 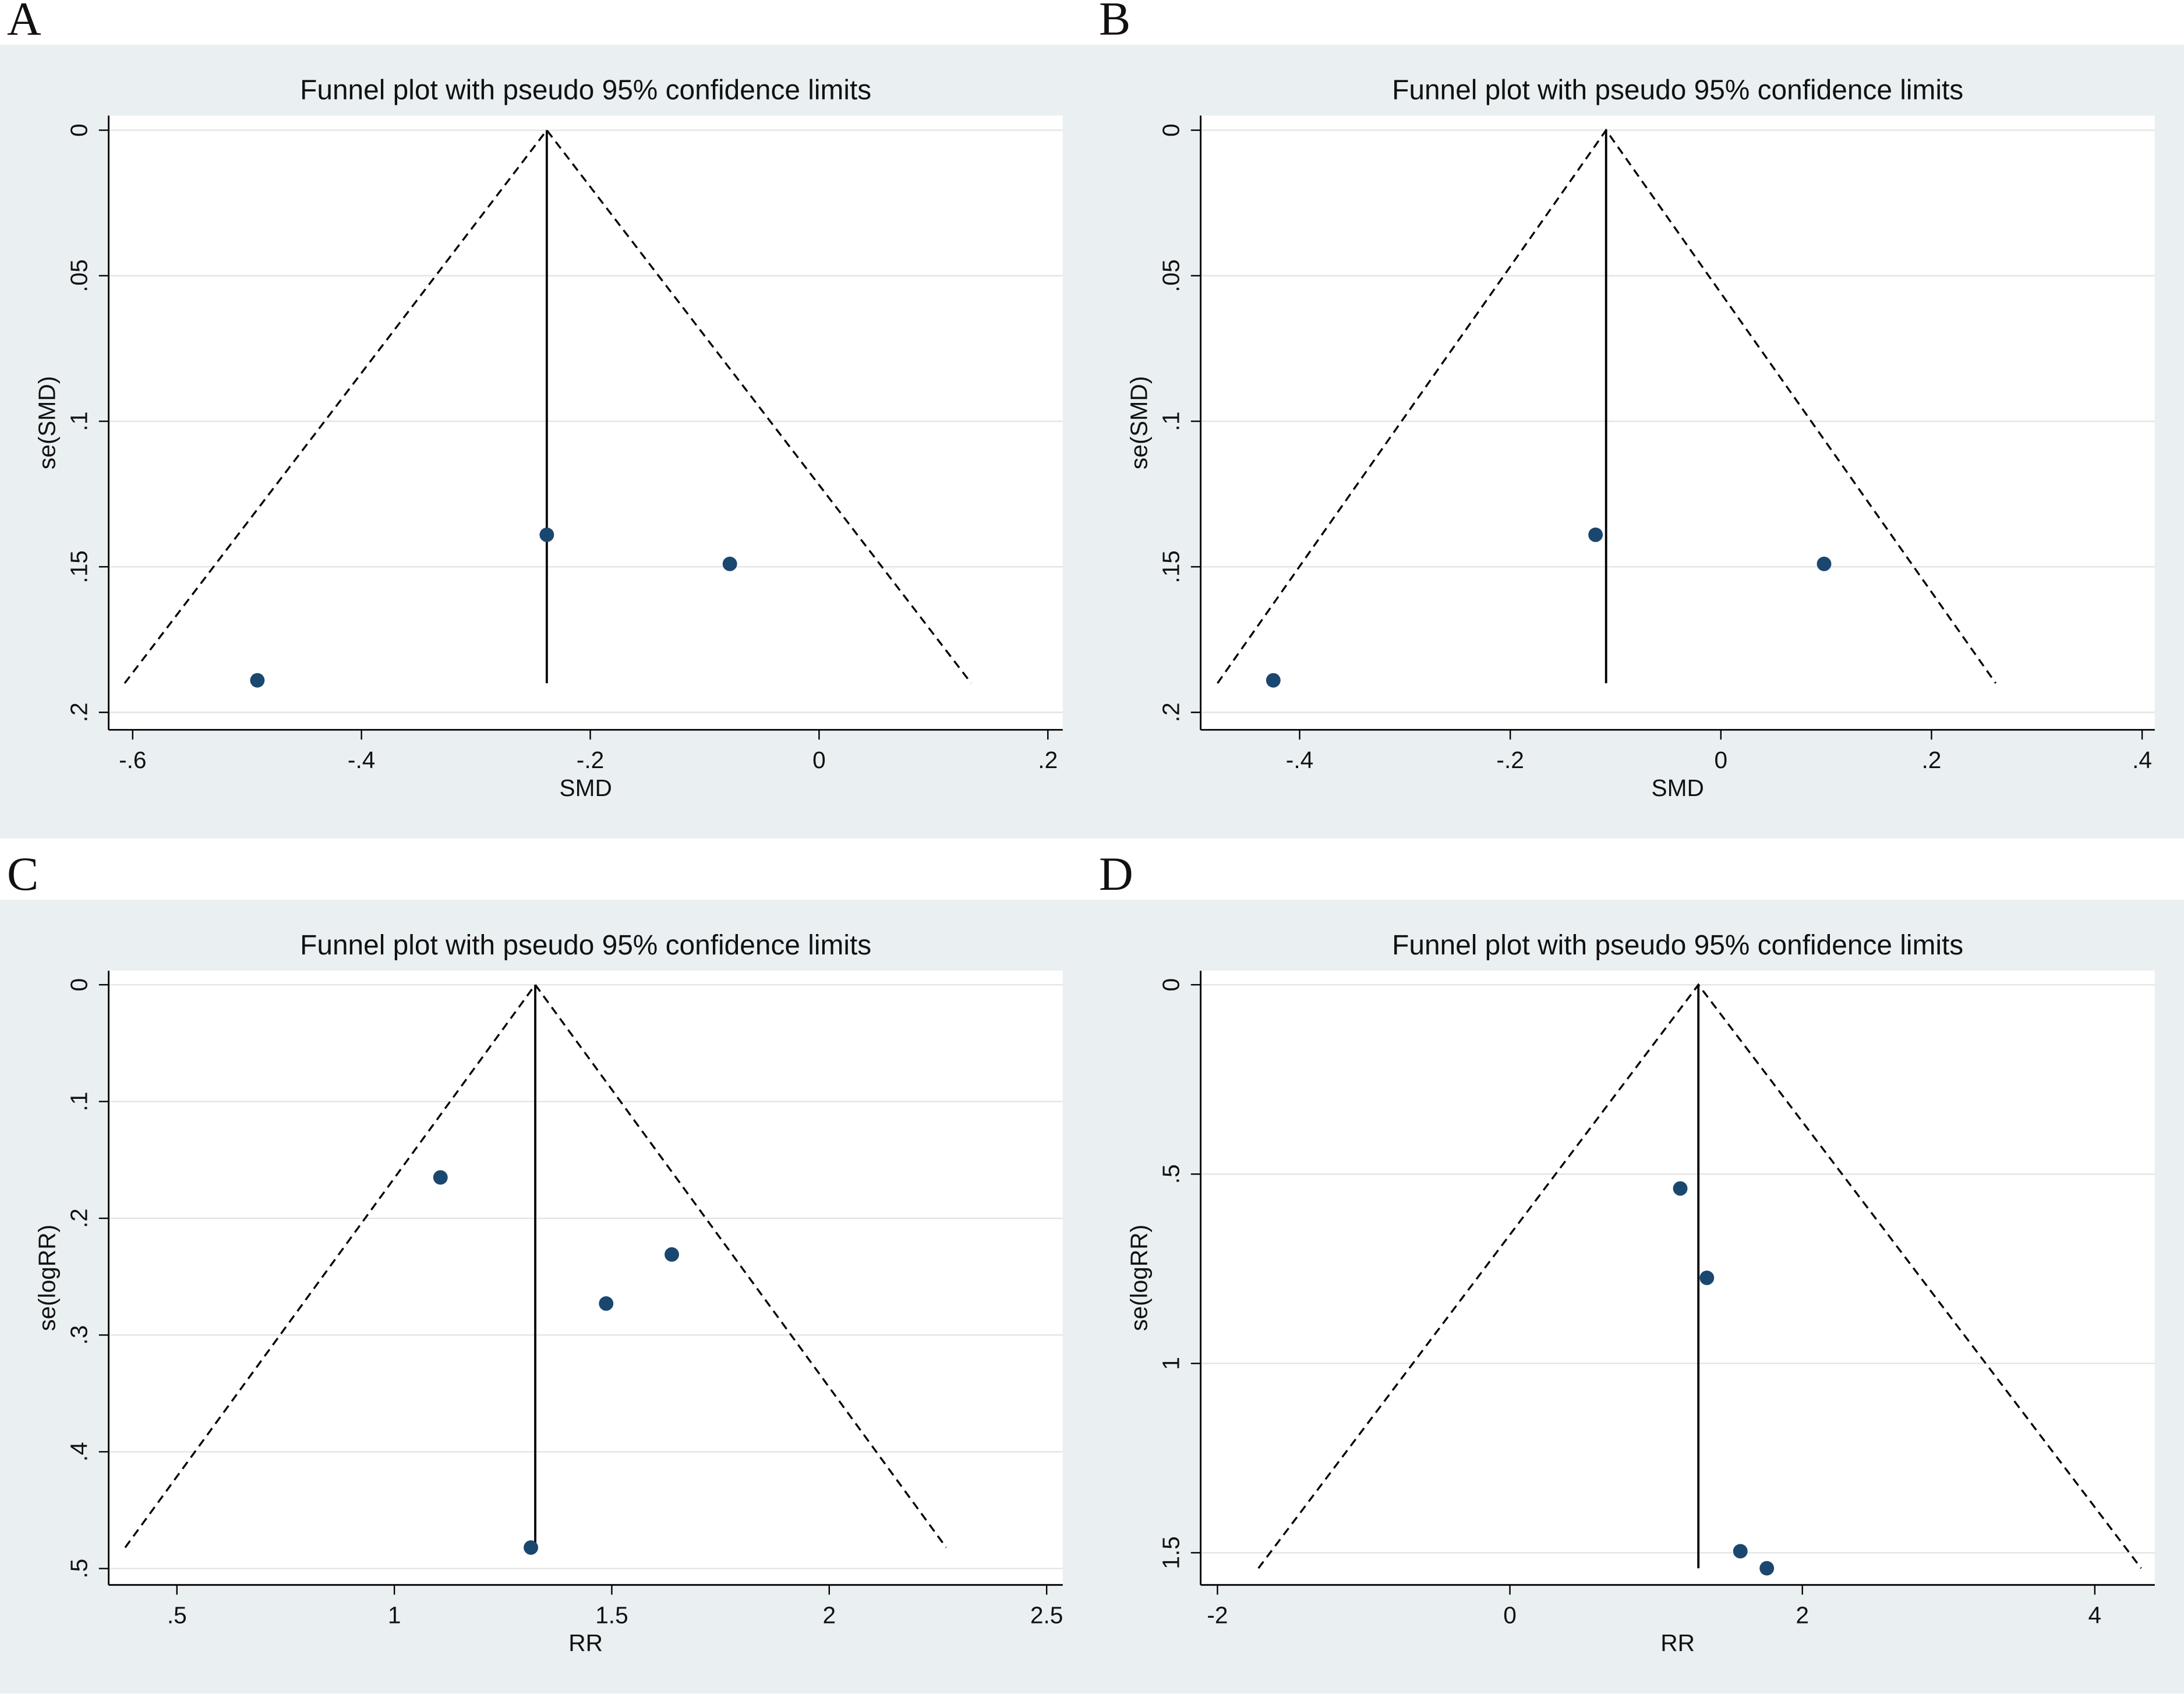 I want to click on x-tick-label: .5, so click(x=177, y=1614).